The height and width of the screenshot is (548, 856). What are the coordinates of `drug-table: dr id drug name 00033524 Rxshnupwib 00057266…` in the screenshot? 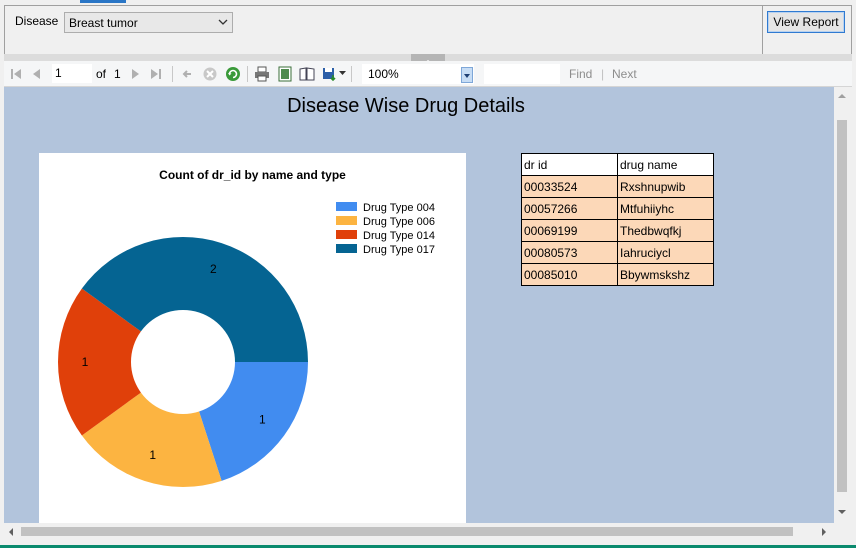 It's located at (617, 219).